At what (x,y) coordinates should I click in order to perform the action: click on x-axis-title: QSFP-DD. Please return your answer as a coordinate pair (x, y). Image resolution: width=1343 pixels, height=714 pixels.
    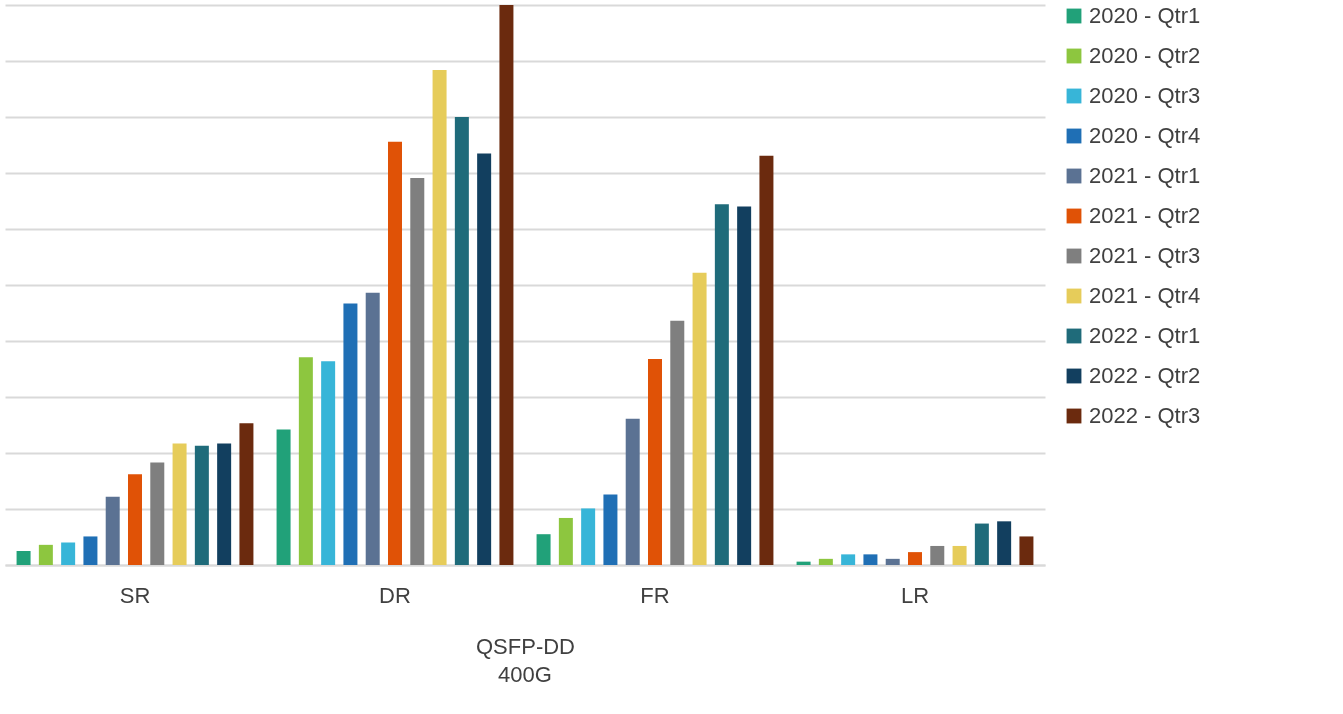
    Looking at the image, I should click on (525, 646).